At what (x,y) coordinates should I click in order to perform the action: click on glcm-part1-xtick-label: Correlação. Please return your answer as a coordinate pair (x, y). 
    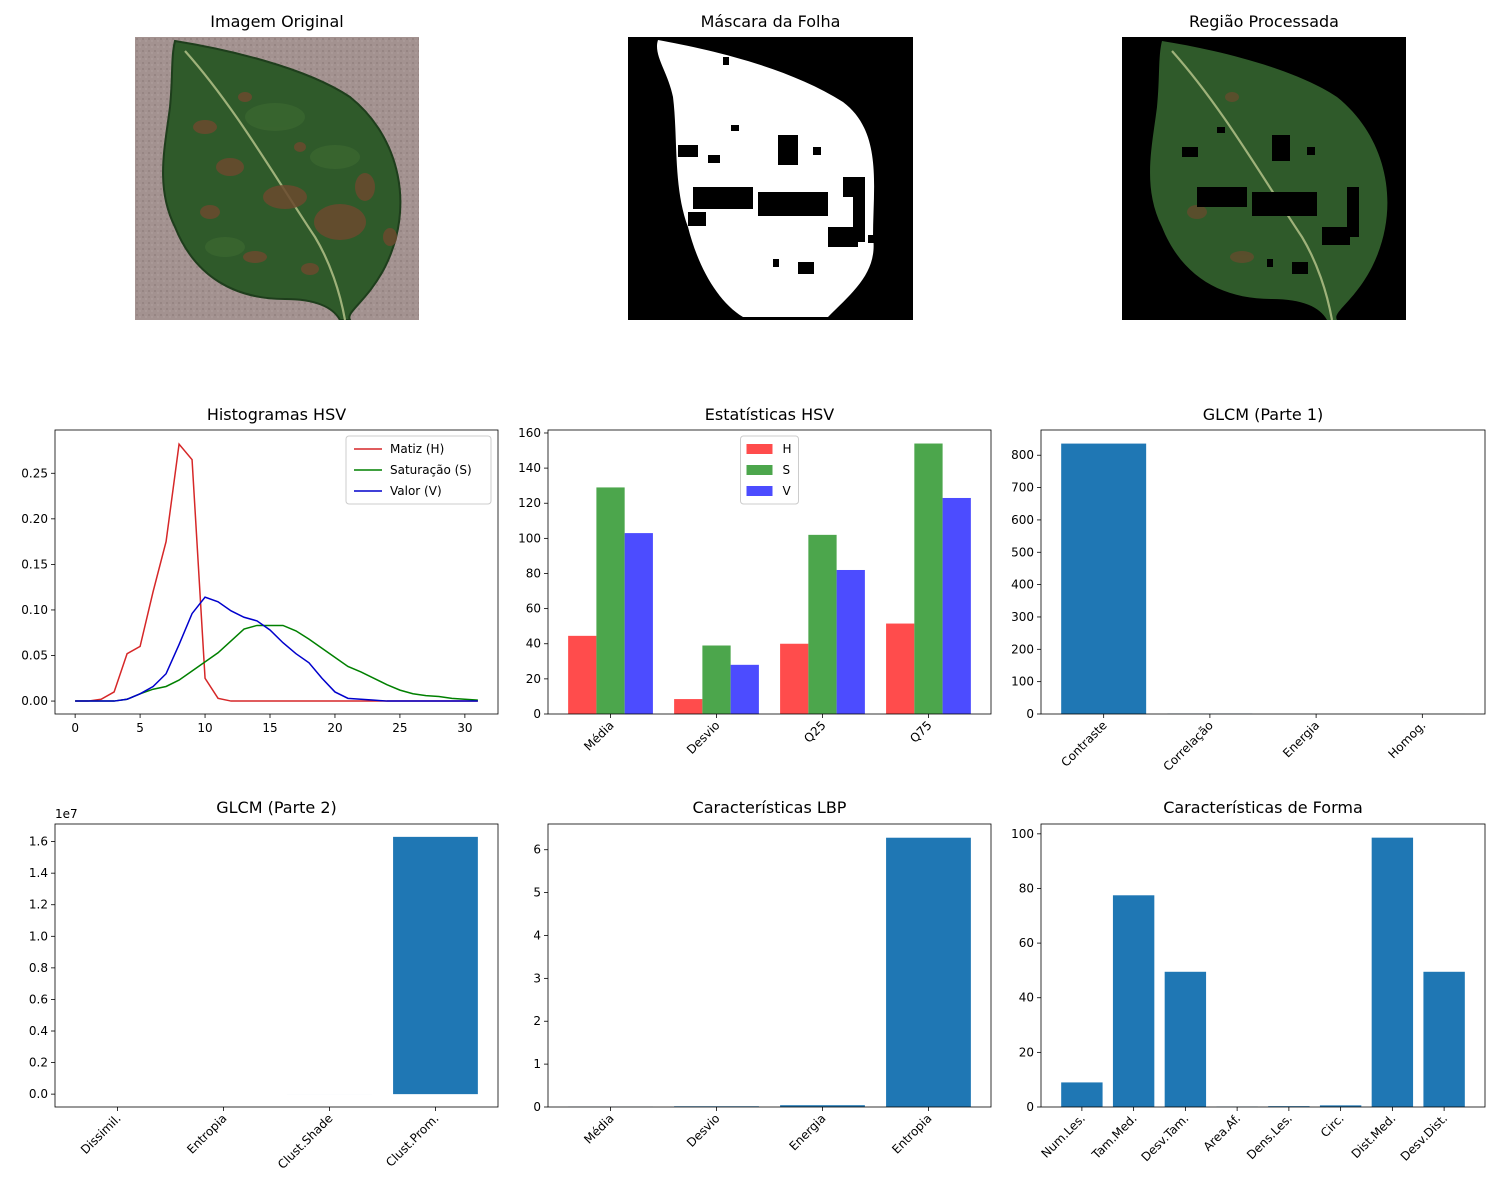
    Looking at the image, I should click on (1188, 745).